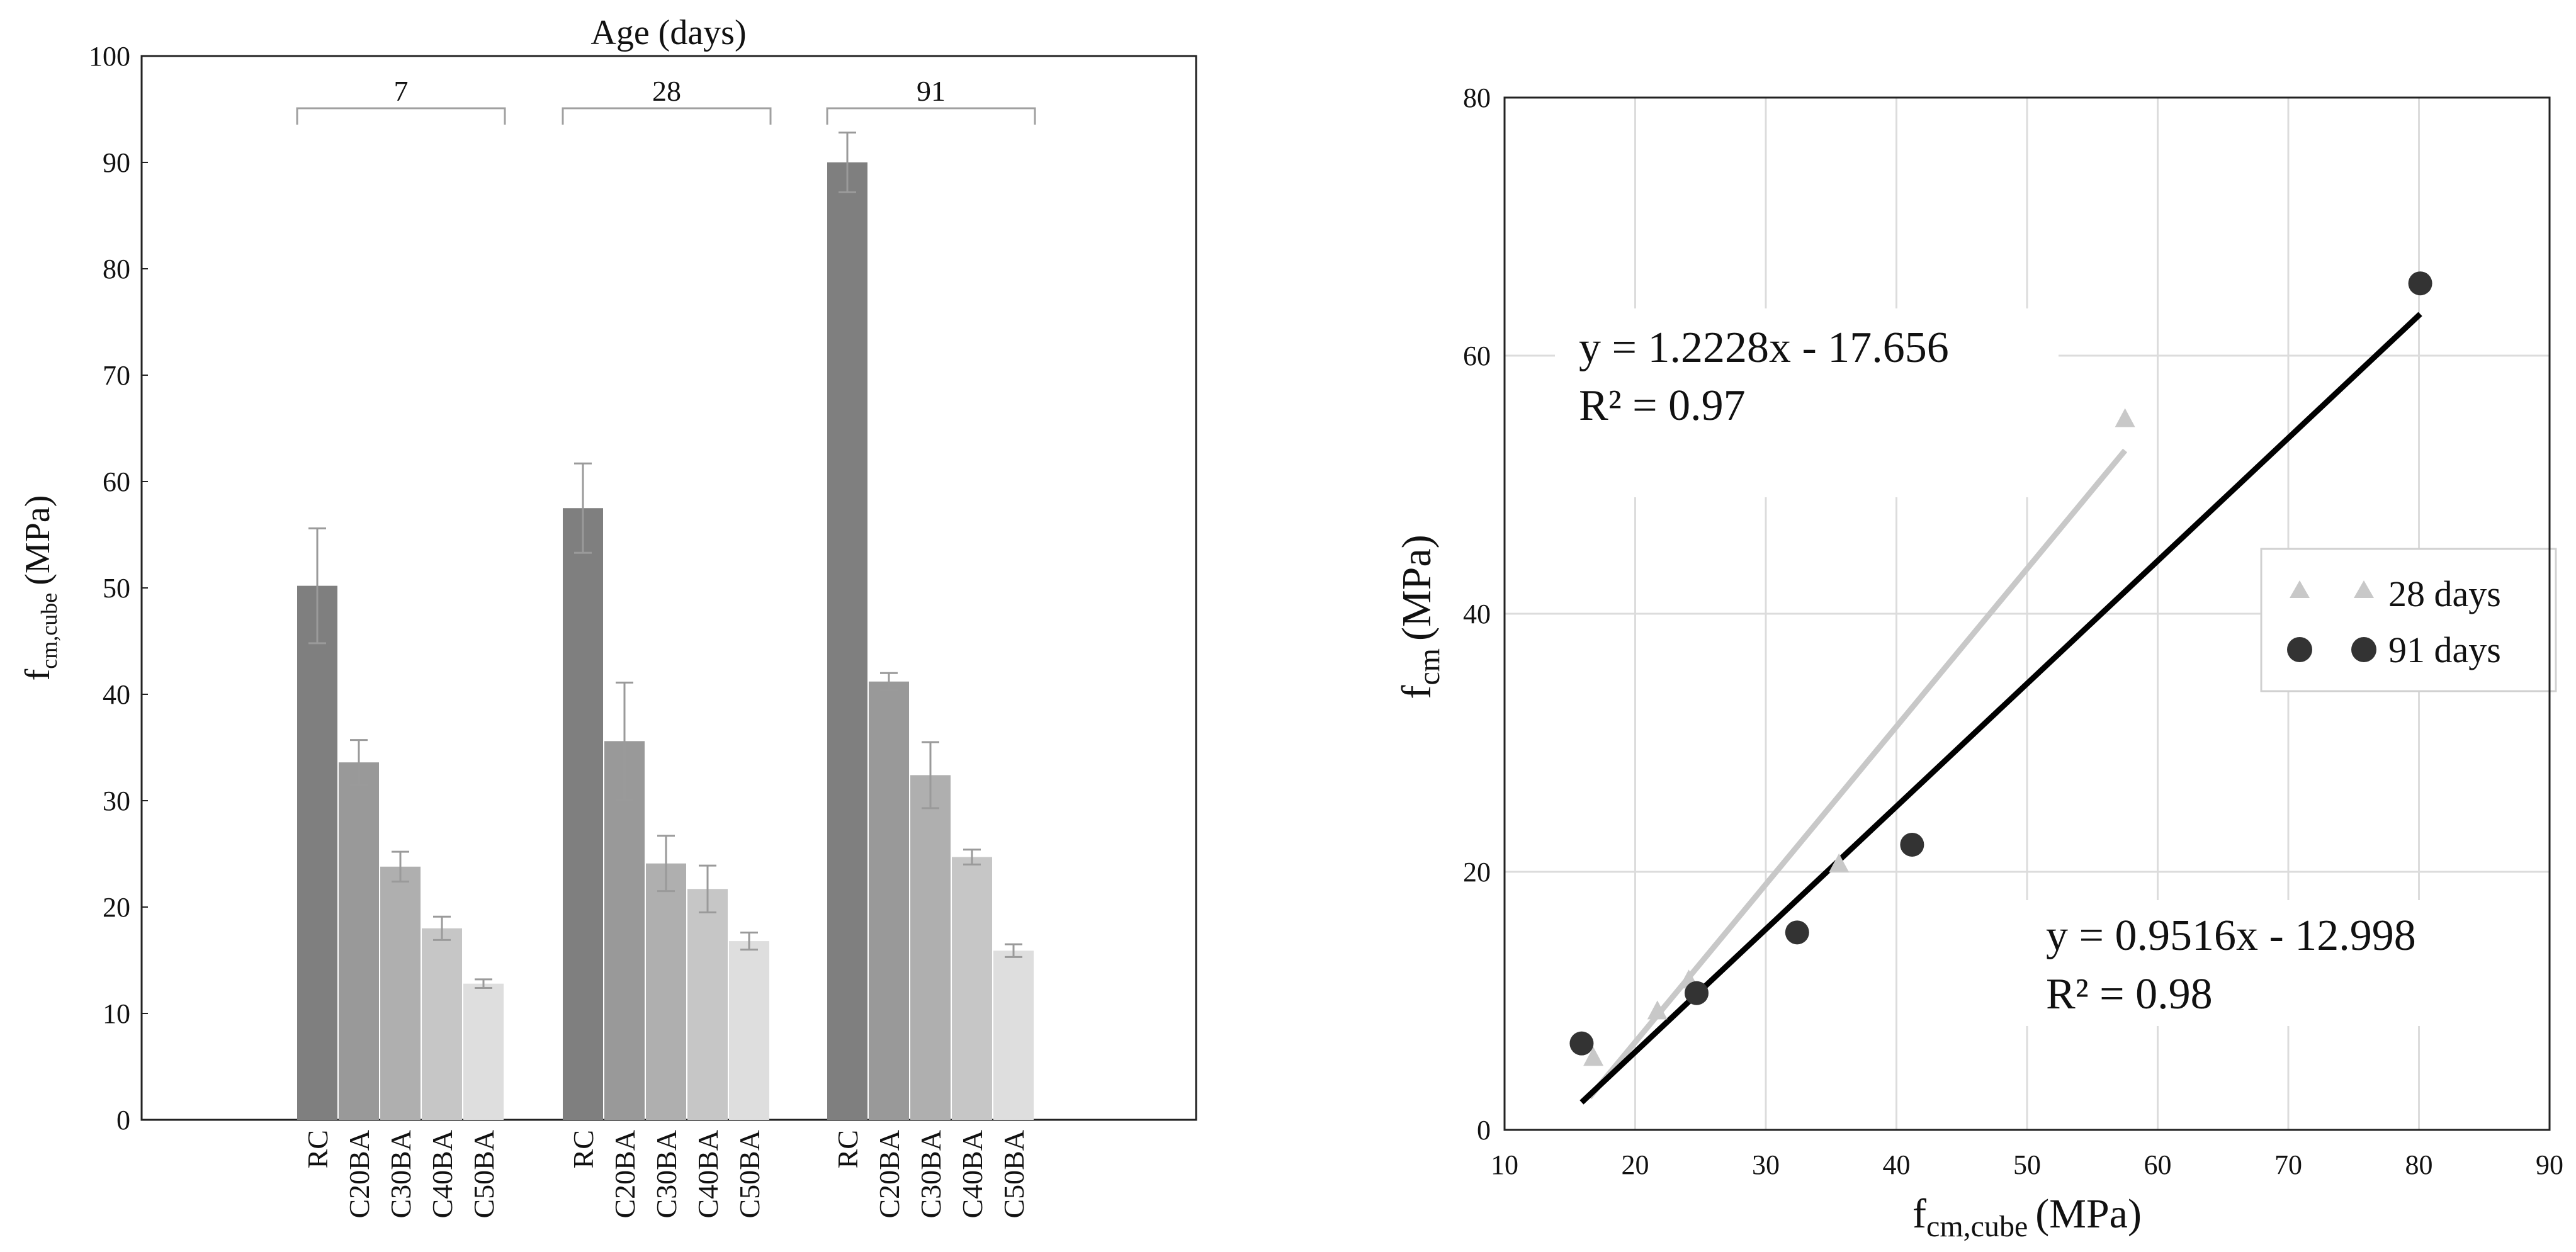 The image size is (2576, 1252). Describe the element at coordinates (666, 91) in the screenshot. I see `group-label: 28` at that location.